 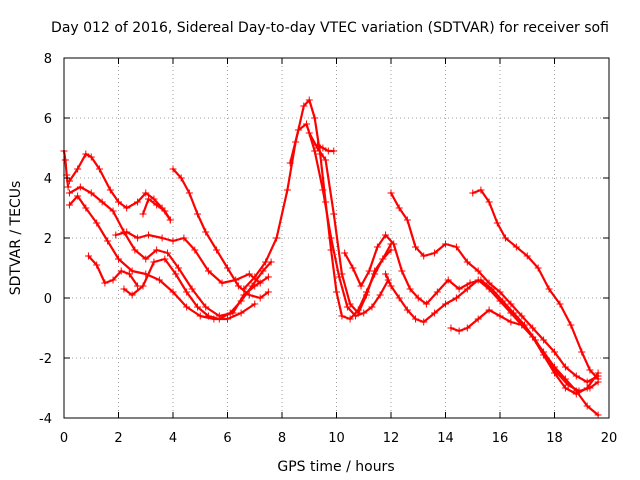 What do you see at coordinates (45, 239) in the screenshot?
I see `y-tick-labels: -4 -2 0 2 4 6 8` at bounding box center [45, 239].